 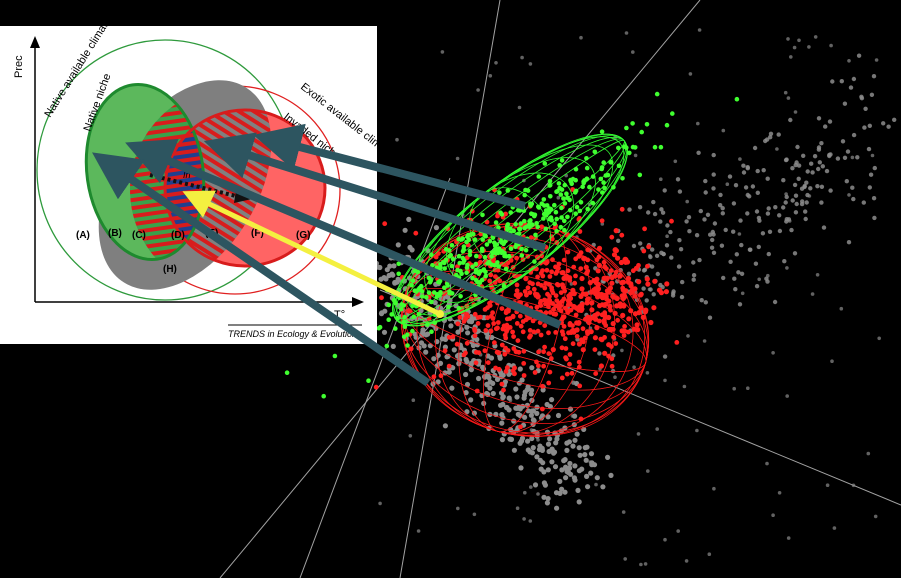 What do you see at coordinates (358, 302) in the screenshot?
I see `x-axis-arrowhead` at bounding box center [358, 302].